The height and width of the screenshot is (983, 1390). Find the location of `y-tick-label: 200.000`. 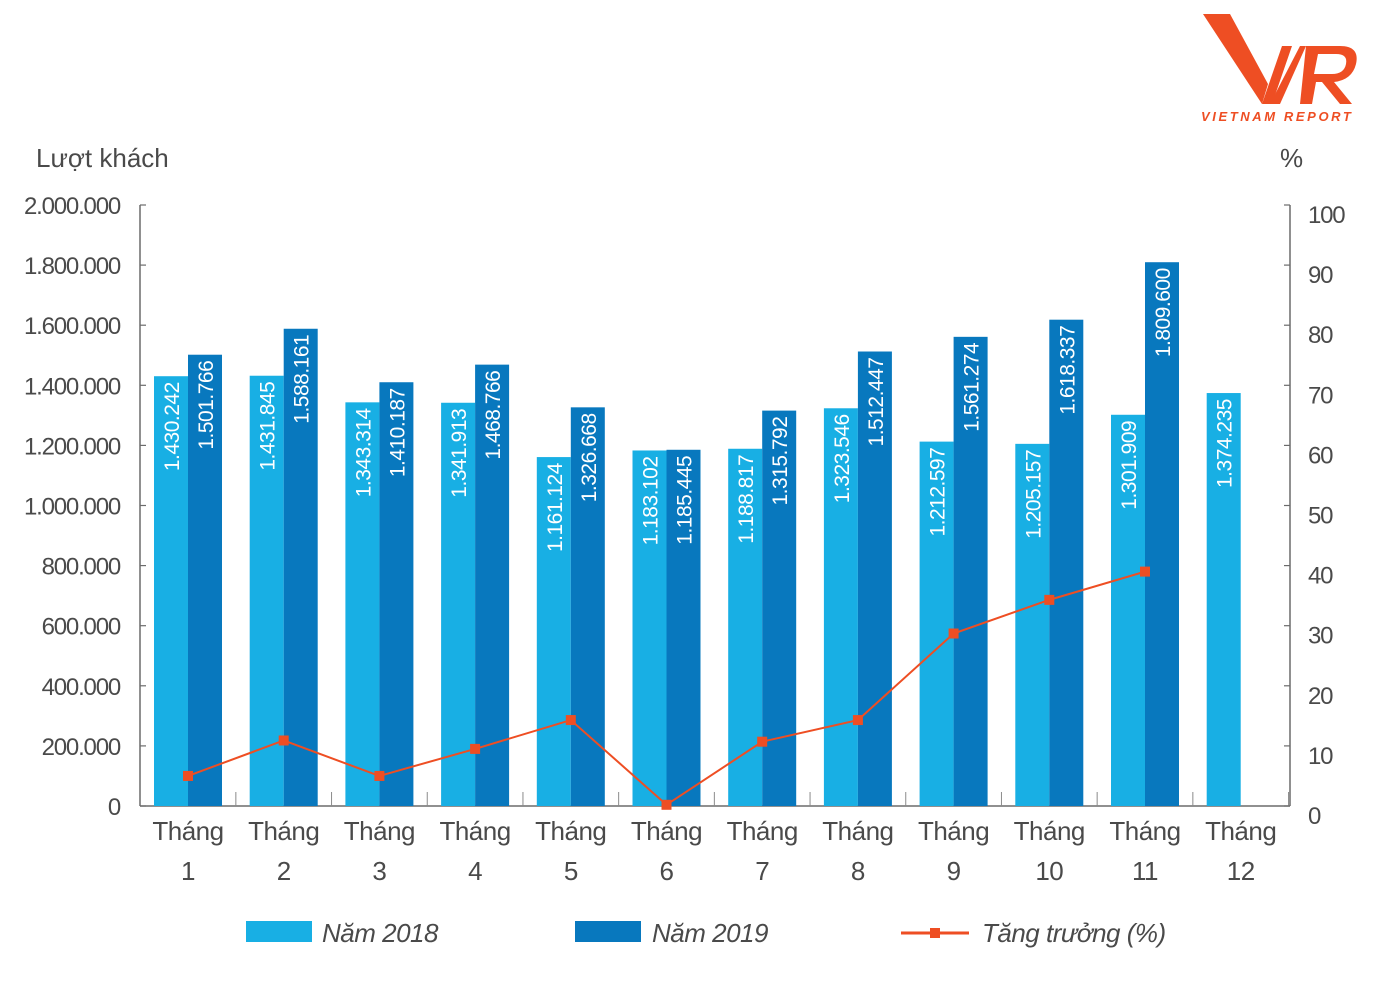

y-tick-label: 200.000 is located at coordinates (81, 747).